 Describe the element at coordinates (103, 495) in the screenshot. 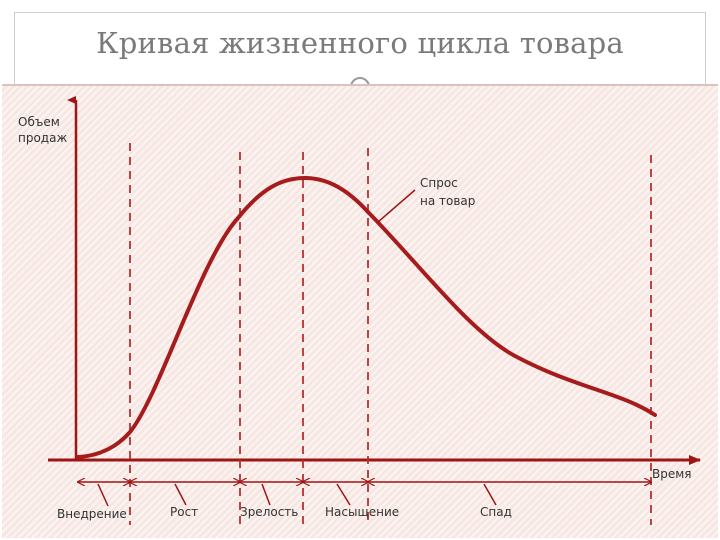

I see `leader-intro` at that location.